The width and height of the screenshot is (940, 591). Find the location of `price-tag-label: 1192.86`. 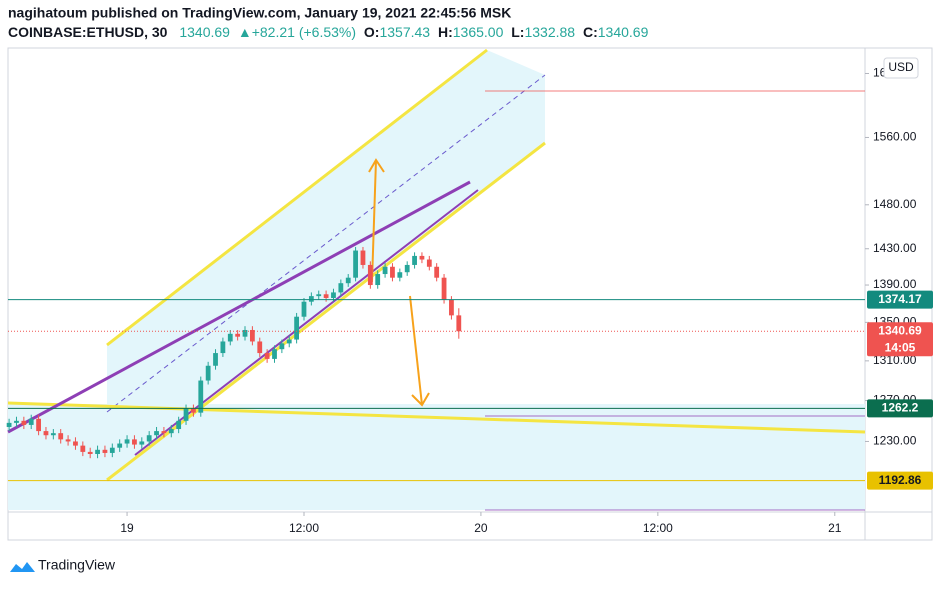

price-tag-label: 1192.86 is located at coordinates (900, 480).